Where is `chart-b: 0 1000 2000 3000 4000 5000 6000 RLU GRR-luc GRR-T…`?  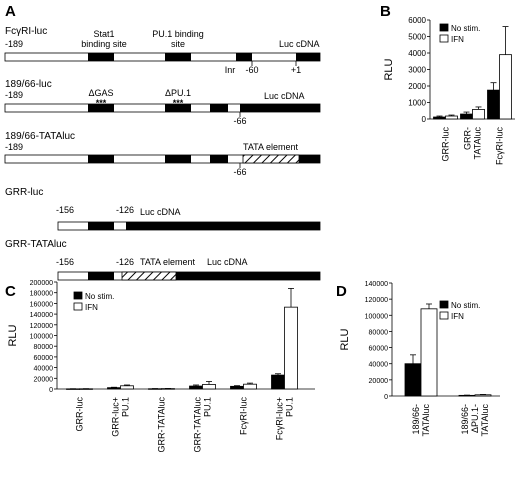 chart-b: 0 1000 2000 3000 4000 5000 6000 RLU GRR-luc GRR-T… is located at coordinates (449, 90).